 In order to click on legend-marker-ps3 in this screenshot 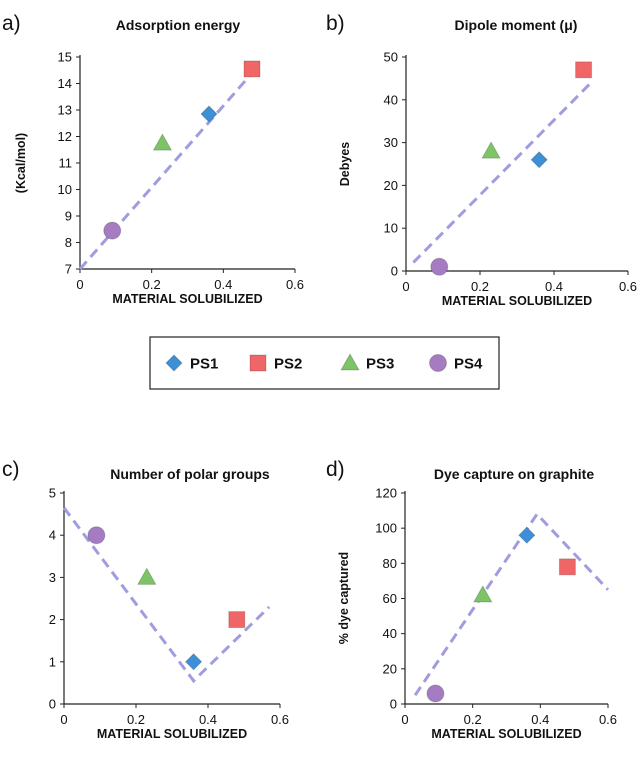, I will do `click(350, 361)`.